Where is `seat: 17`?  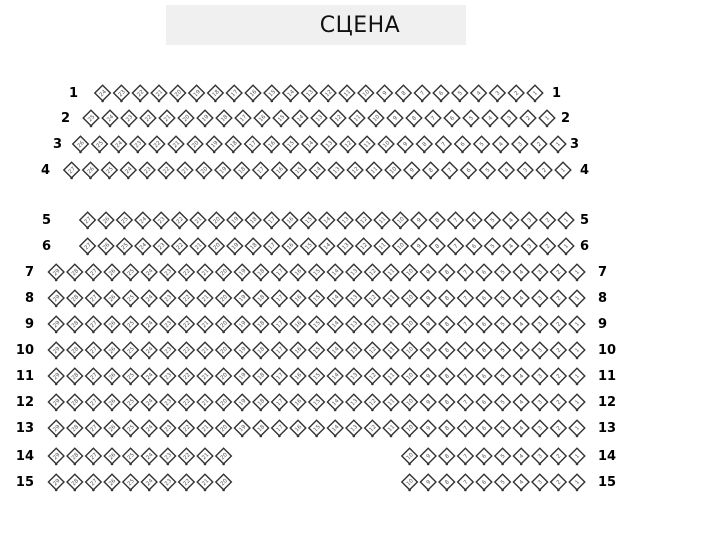 seat: 17 is located at coordinates (279, 324).